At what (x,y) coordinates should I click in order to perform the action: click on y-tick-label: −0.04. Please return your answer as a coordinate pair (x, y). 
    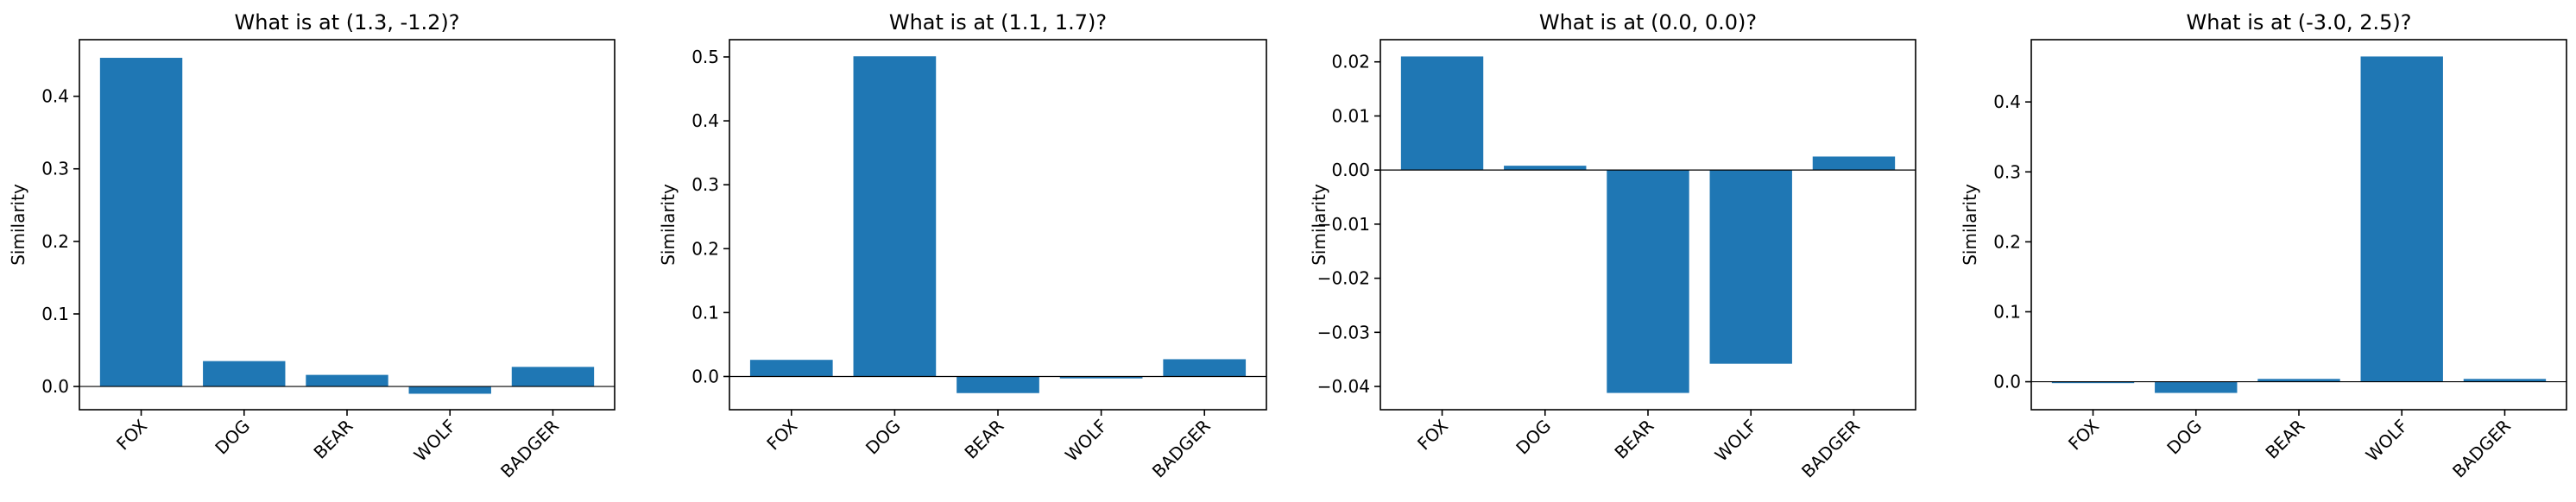
    Looking at the image, I should click on (1343, 387).